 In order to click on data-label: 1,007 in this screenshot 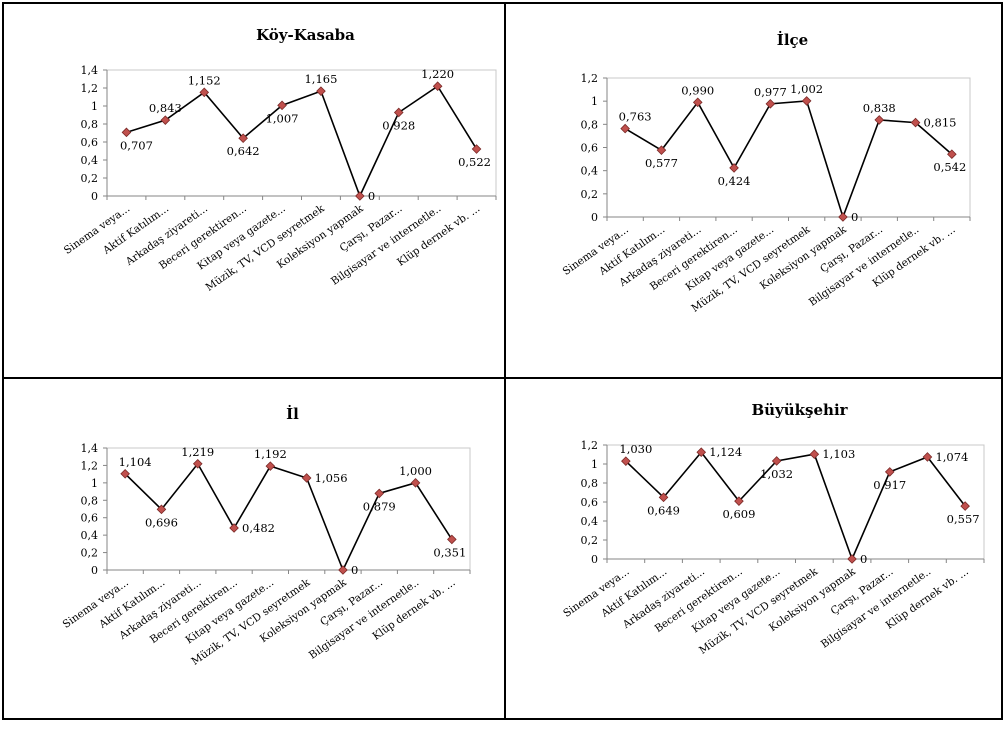, I will do `click(282, 118)`.